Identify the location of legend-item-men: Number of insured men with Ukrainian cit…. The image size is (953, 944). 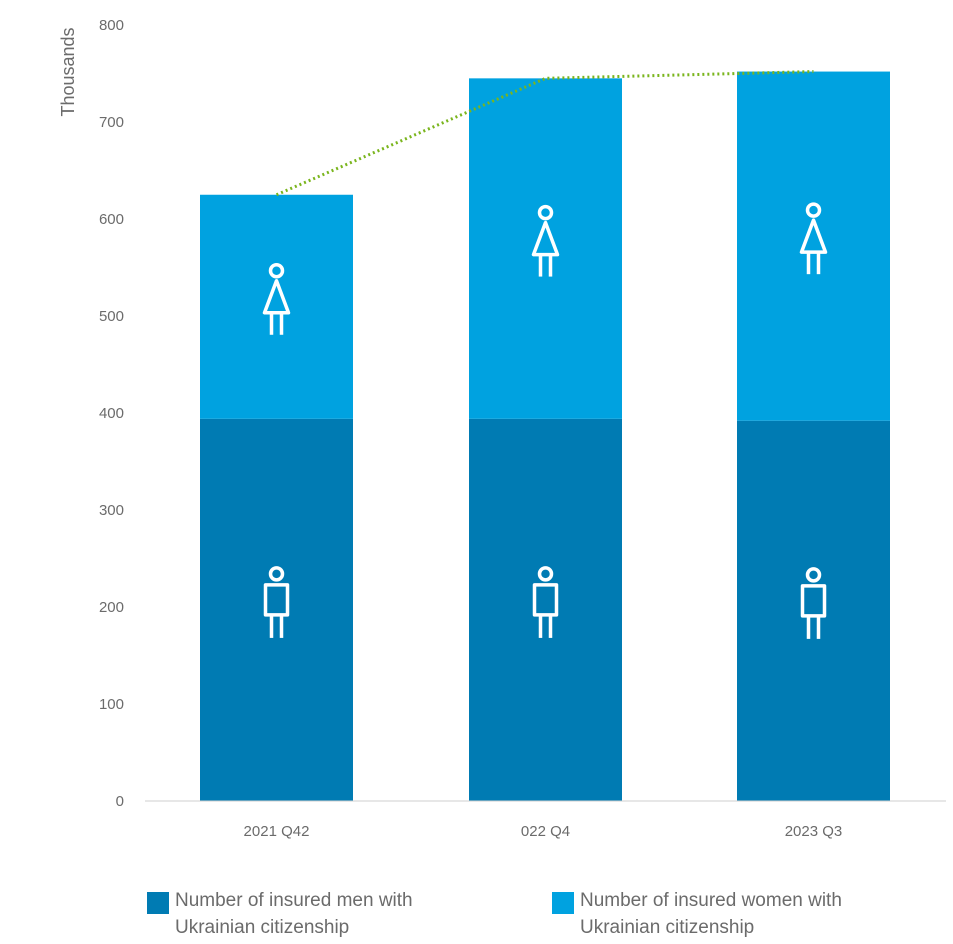
(321, 914).